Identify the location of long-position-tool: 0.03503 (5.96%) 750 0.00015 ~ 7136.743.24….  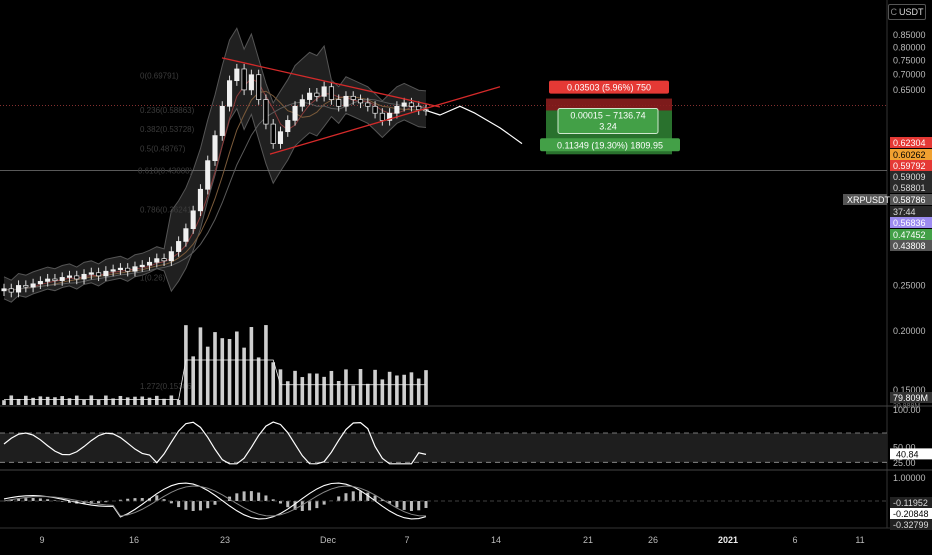
(610, 118).